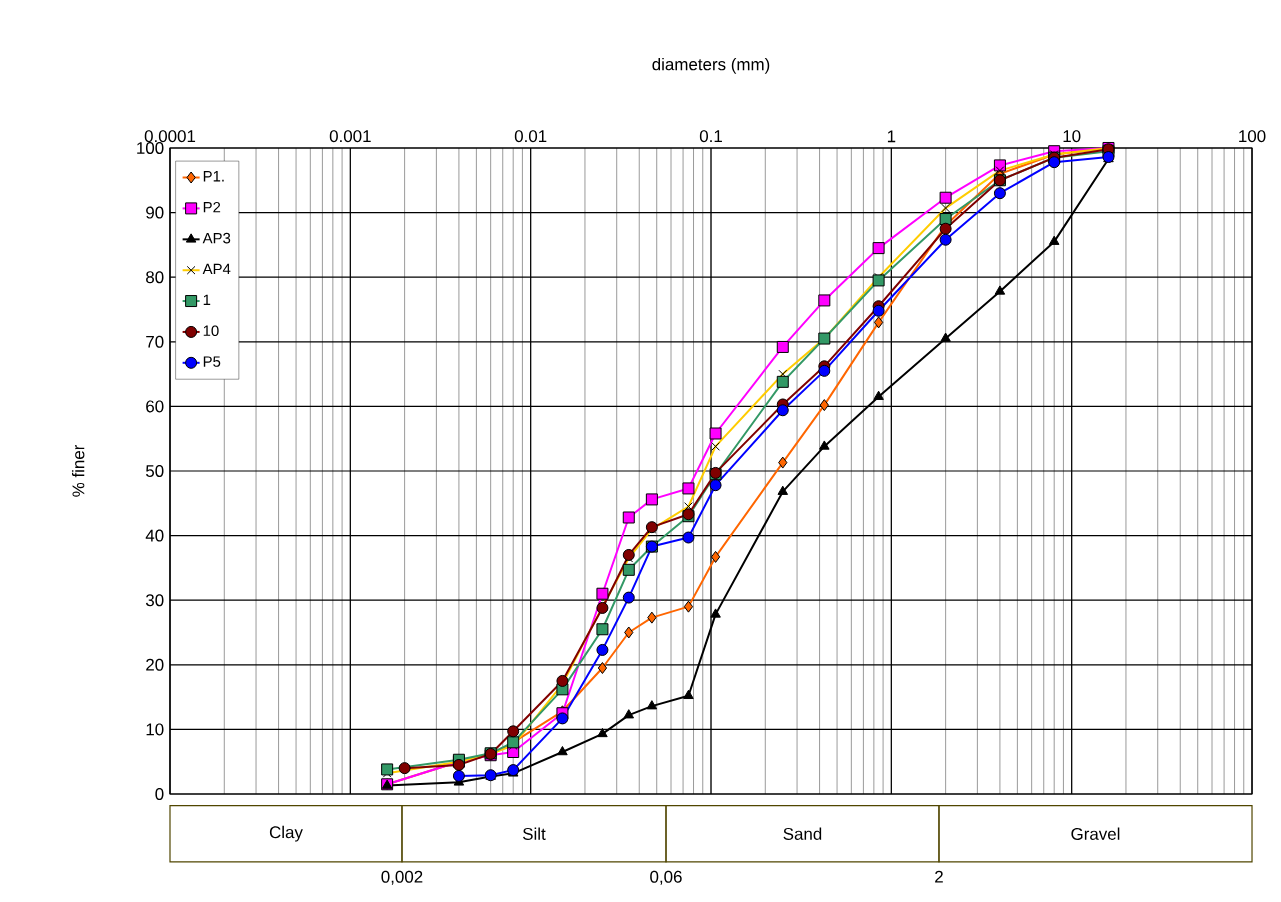 The height and width of the screenshot is (902, 1281). What do you see at coordinates (710, 136) in the screenshot?
I see `x-tick-label: 0.1` at bounding box center [710, 136].